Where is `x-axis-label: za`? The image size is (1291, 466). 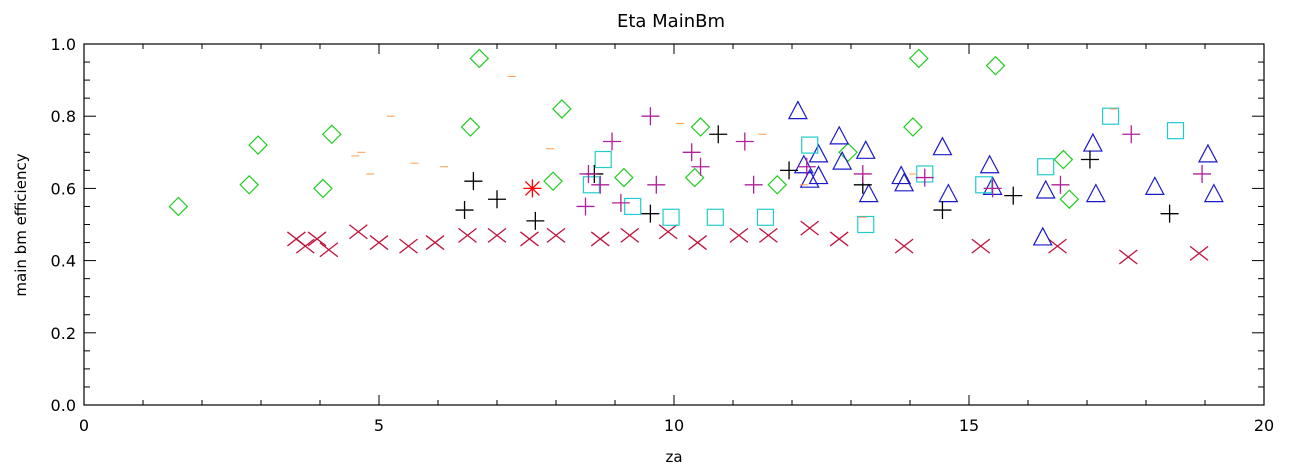 x-axis-label: za is located at coordinates (673, 457).